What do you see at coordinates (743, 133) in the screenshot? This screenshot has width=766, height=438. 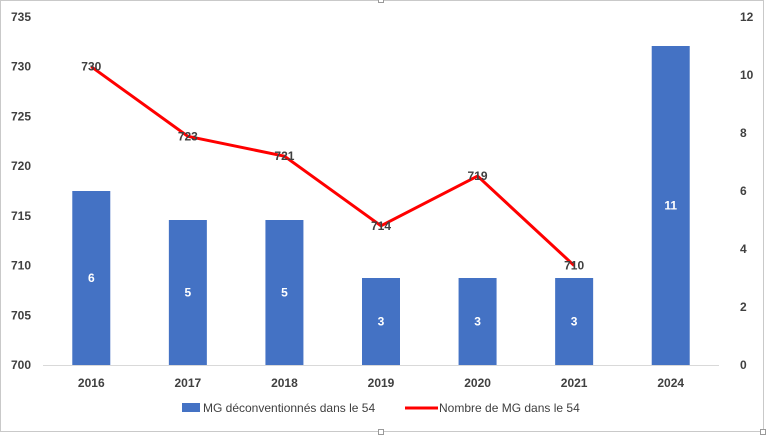 I see `right-tick-label: 8` at bounding box center [743, 133].